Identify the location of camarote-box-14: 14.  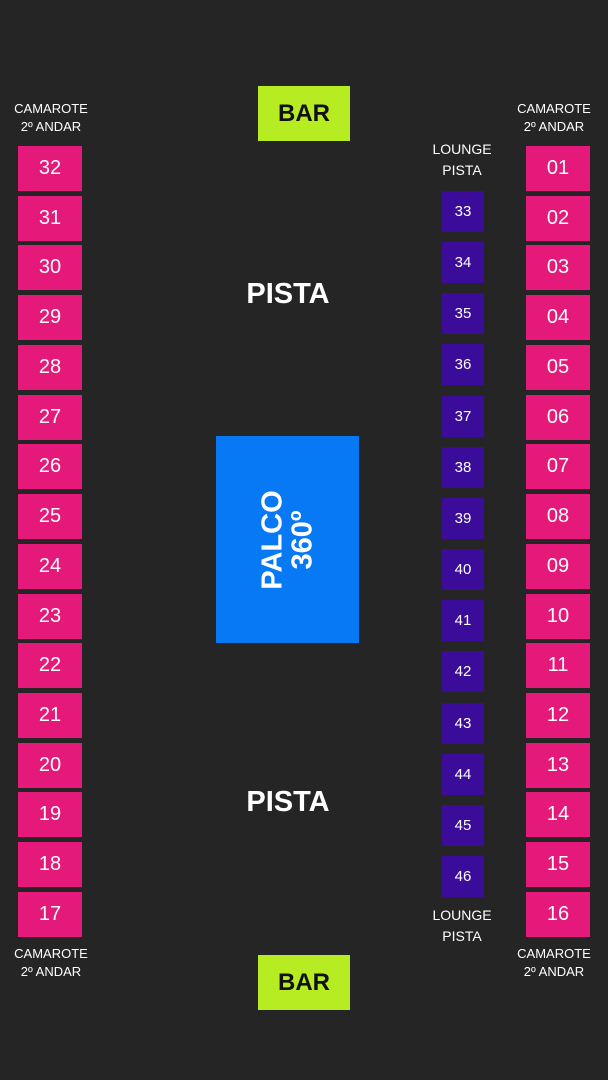
(558, 815).